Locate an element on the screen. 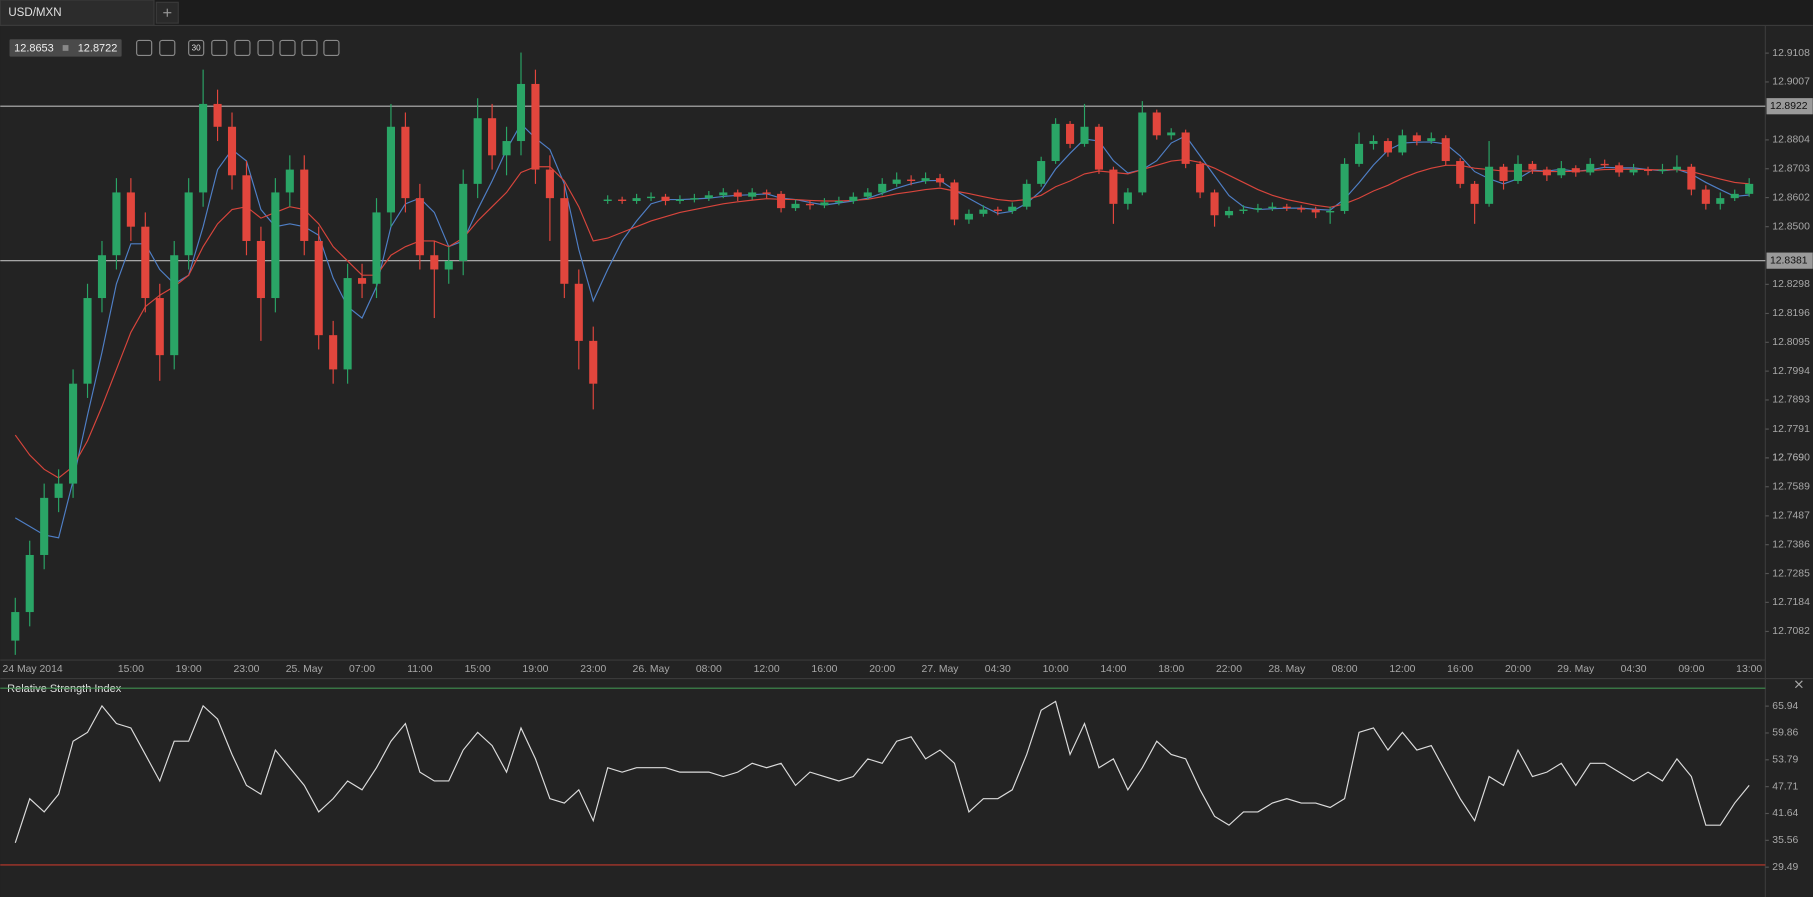 This screenshot has height=897, width=1813. y-tick-label: 12.8196 is located at coordinates (1791, 313).